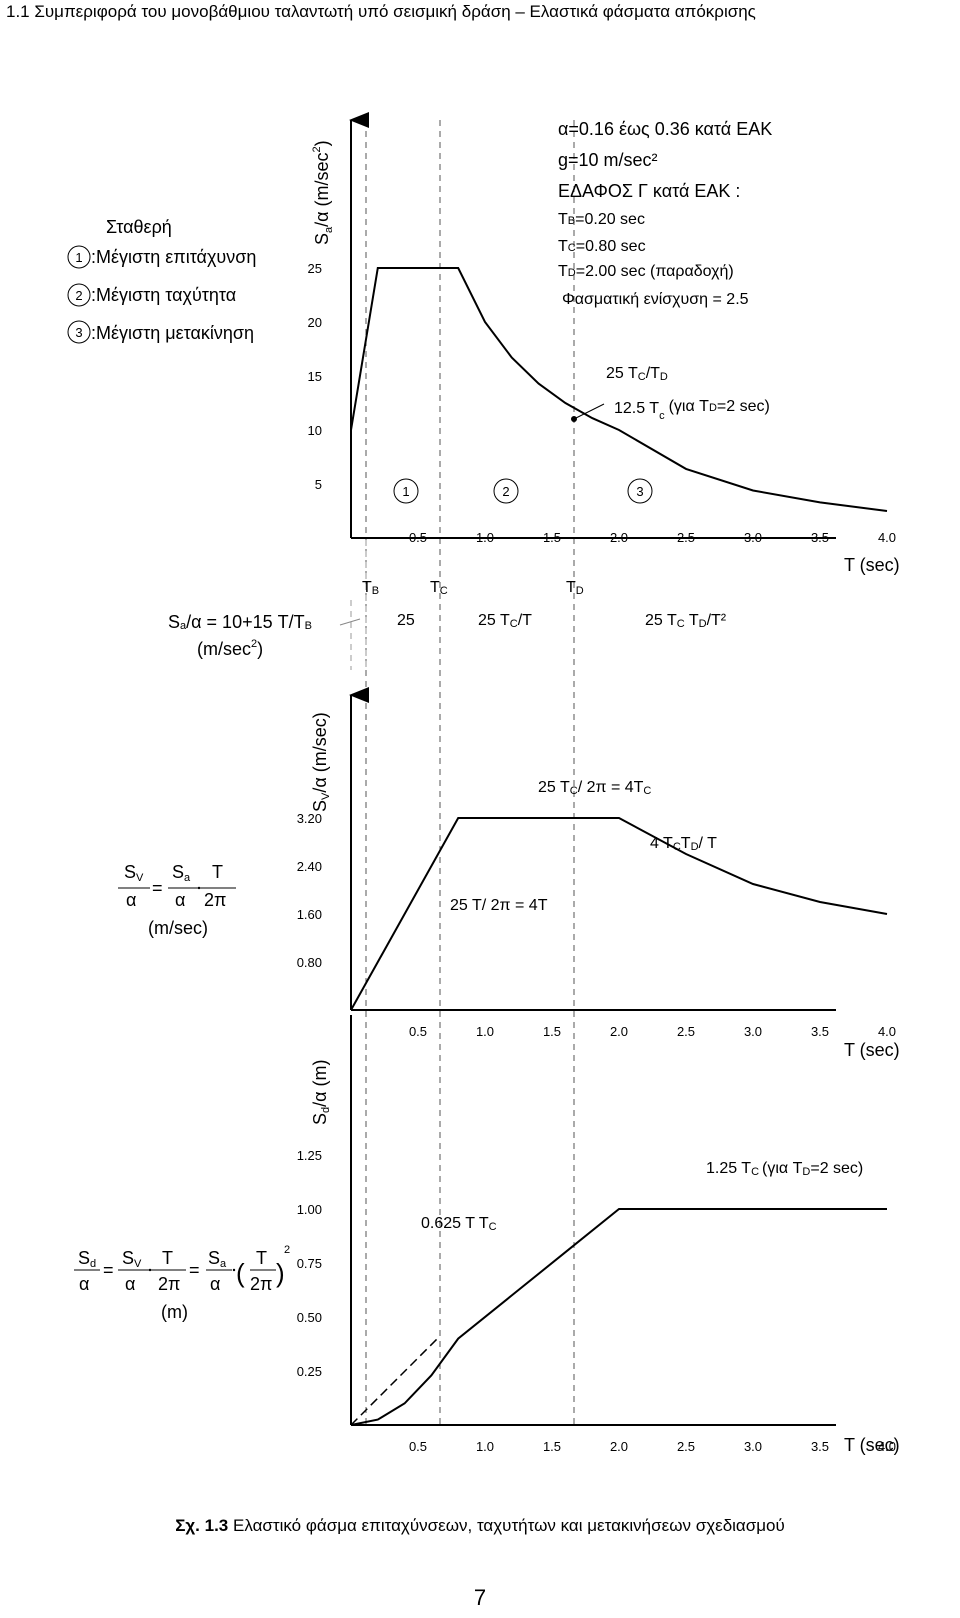 This screenshot has width=960, height=1618. I want to click on y-tick-label: 0.75, so click(309, 1263).